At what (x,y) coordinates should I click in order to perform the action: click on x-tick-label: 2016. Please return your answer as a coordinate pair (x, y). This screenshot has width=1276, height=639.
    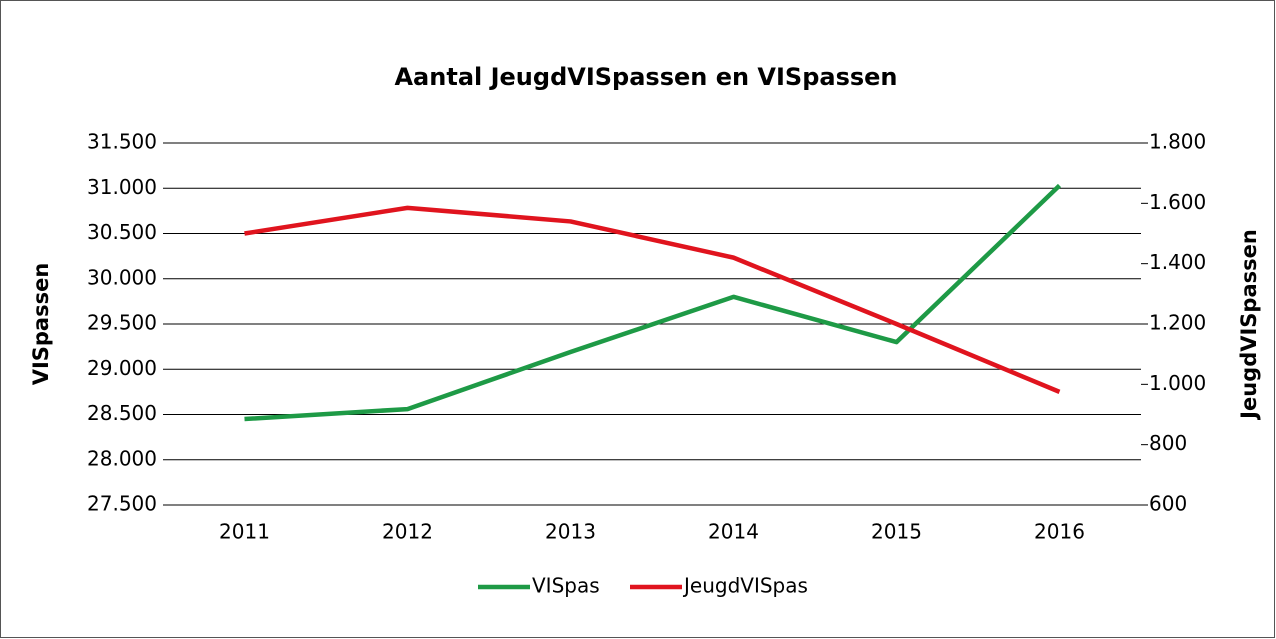
    Looking at the image, I should click on (1059, 532).